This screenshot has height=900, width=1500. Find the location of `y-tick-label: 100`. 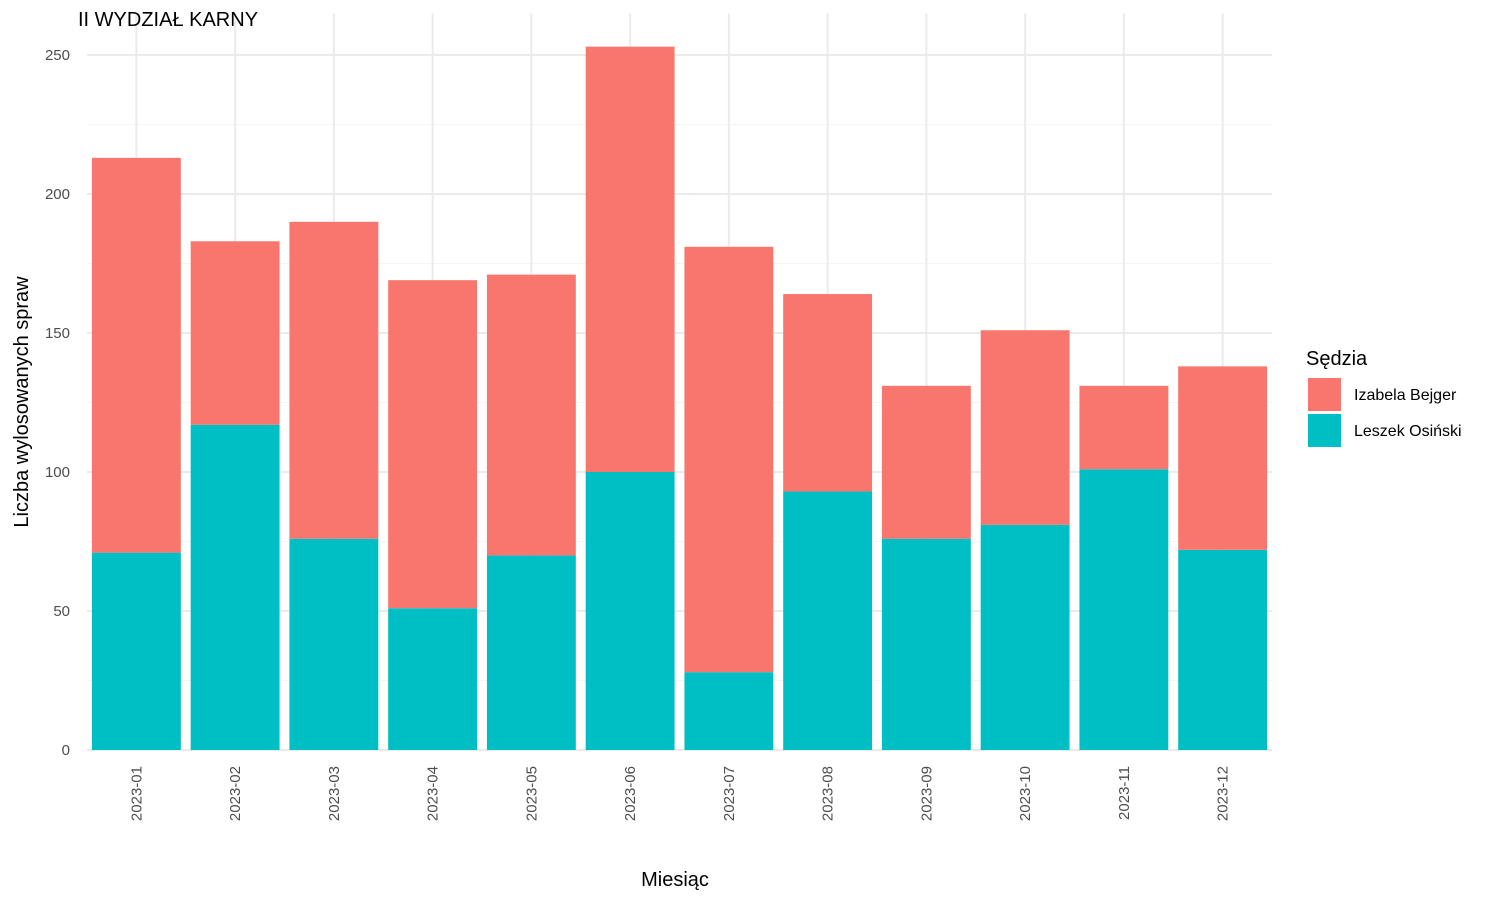

y-tick-label: 100 is located at coordinates (57, 472).